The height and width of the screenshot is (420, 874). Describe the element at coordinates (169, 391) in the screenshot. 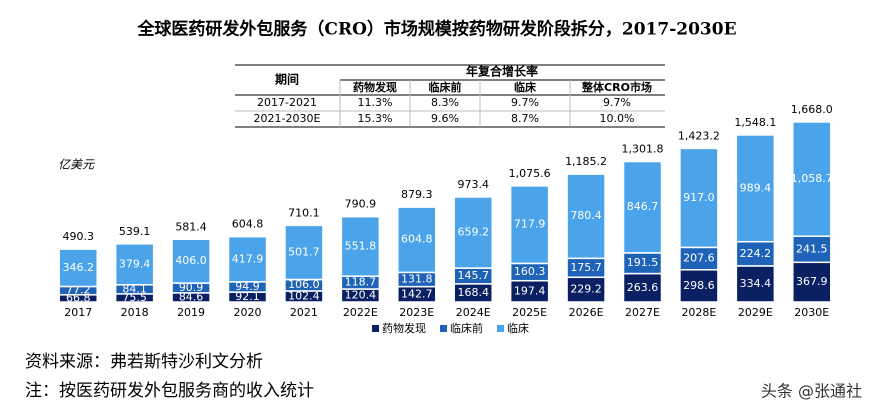

I see `footnote: 注：按医药研发外包服务商的收入统计` at that location.